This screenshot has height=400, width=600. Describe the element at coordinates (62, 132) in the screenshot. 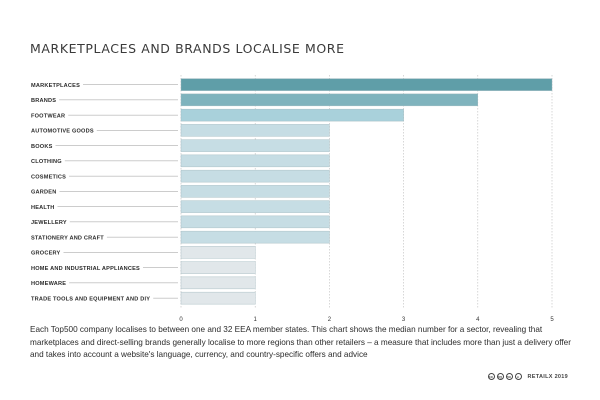

I see `category-label: AUTOMOTIVE GOODS` at that location.